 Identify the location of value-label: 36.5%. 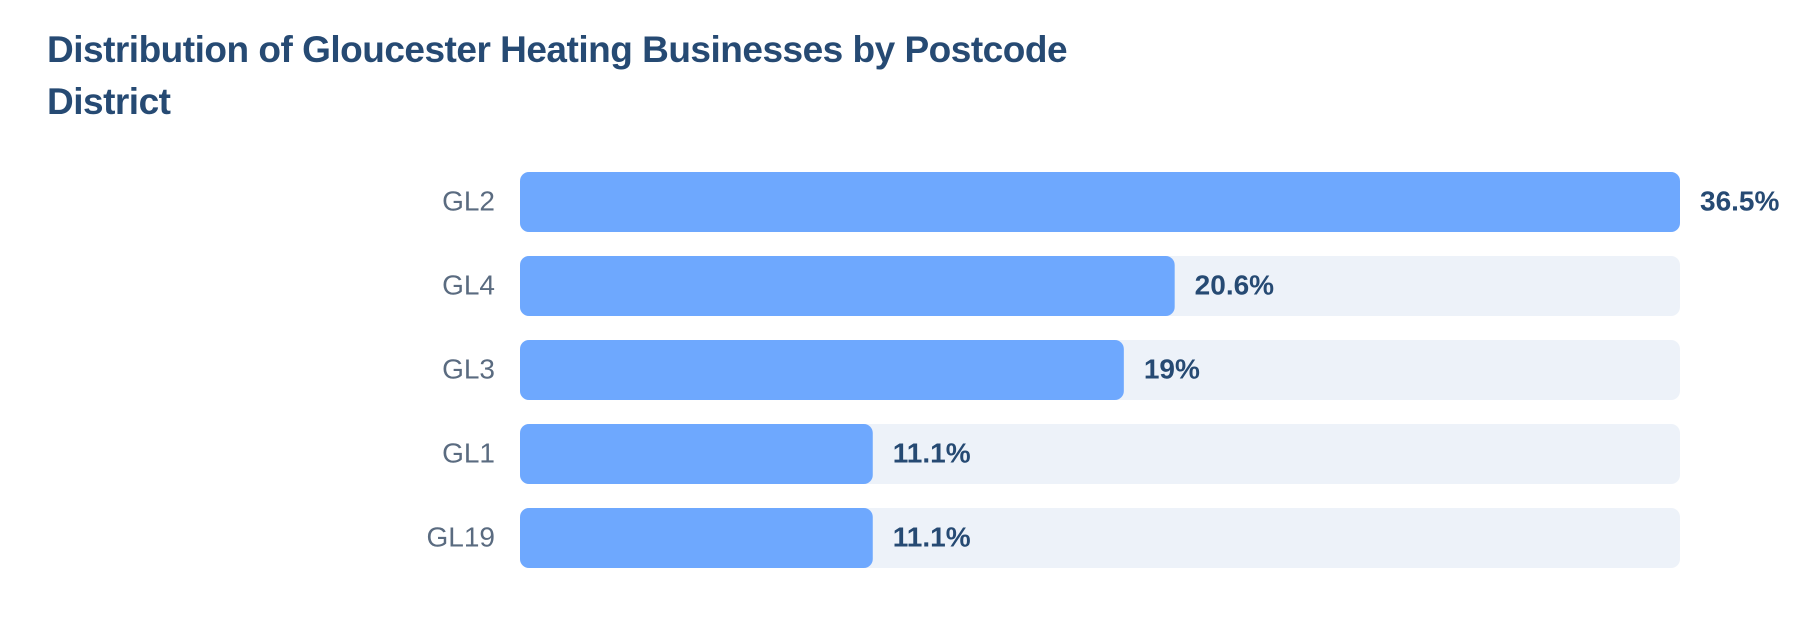
(1739, 200).